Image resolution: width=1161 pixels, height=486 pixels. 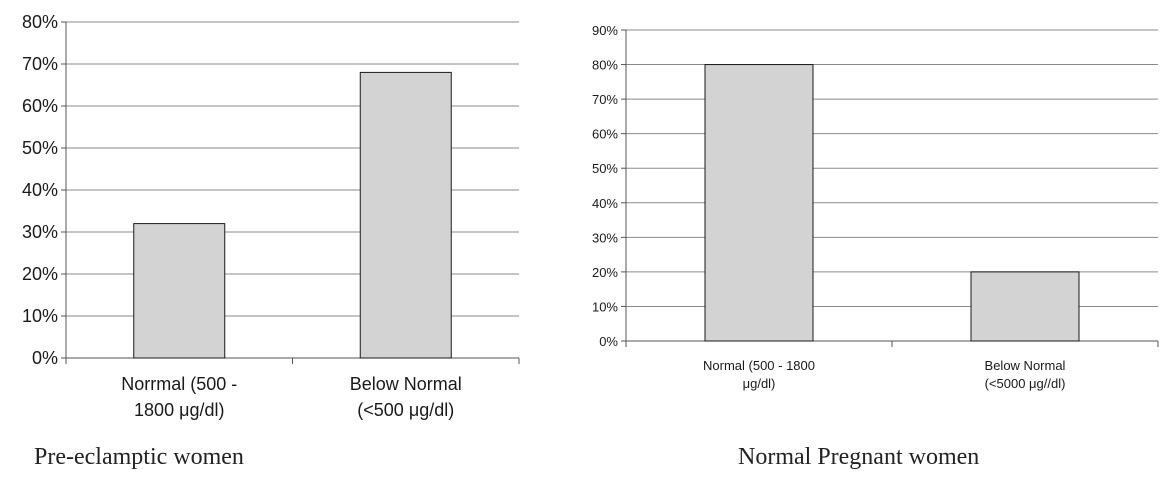 What do you see at coordinates (406, 384) in the screenshot?
I see `left-category-label-line: Below Normal` at bounding box center [406, 384].